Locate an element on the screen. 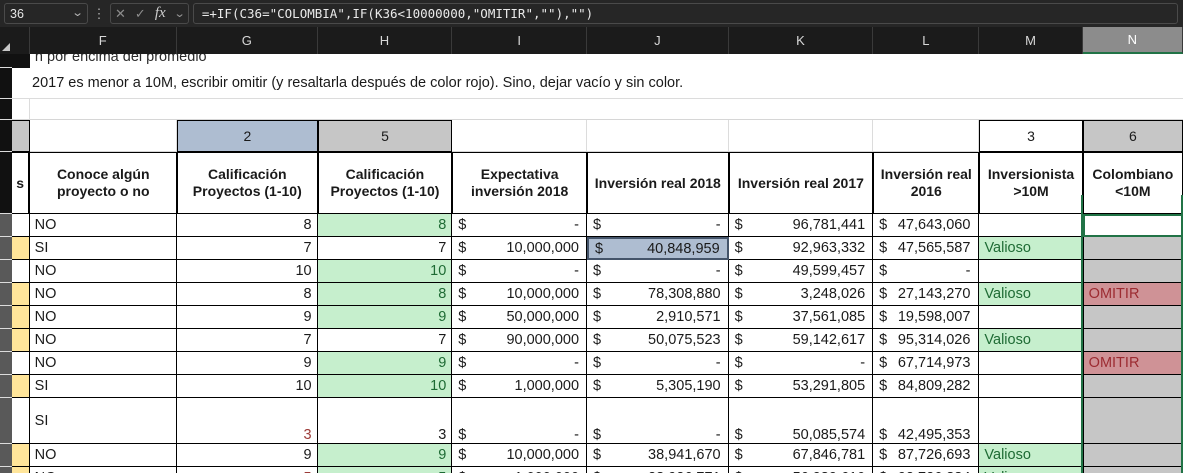 The width and height of the screenshot is (1183, 473). cell-L: $42,495,353 is located at coordinates (926, 421).